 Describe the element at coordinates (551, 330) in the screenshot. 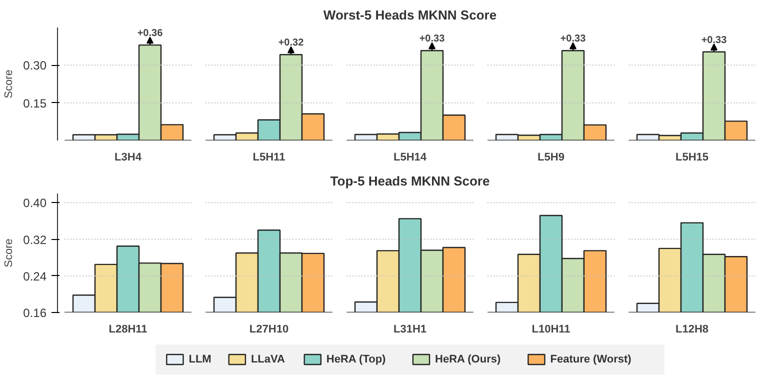

I see `x-tick-label: L10H11` at that location.